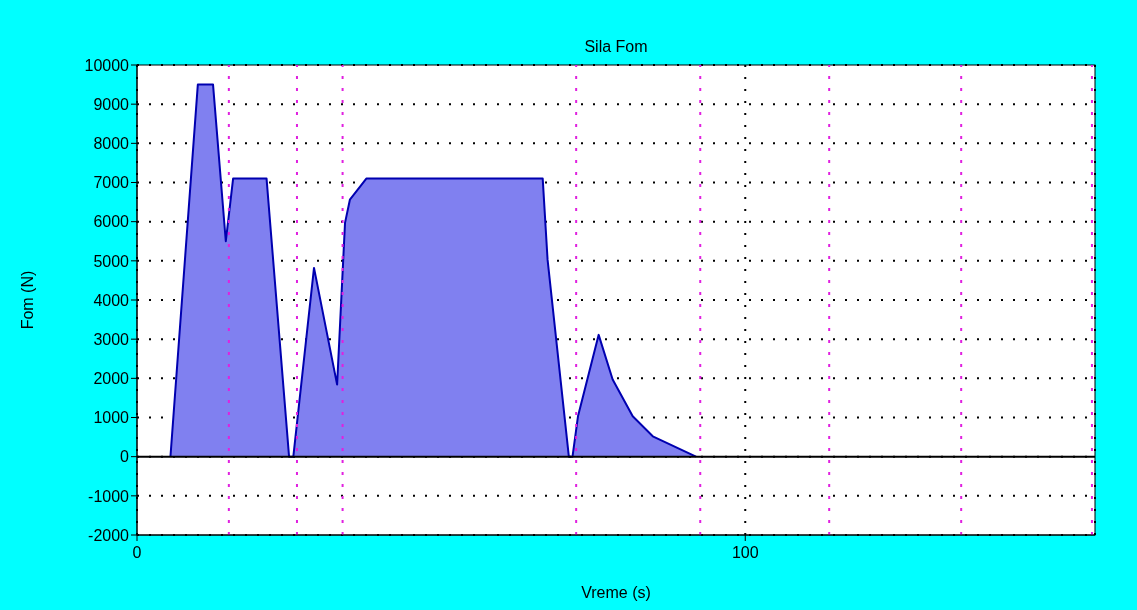 The width and height of the screenshot is (1137, 610). What do you see at coordinates (109, 535) in the screenshot?
I see `y-tick-label: -2000` at bounding box center [109, 535].